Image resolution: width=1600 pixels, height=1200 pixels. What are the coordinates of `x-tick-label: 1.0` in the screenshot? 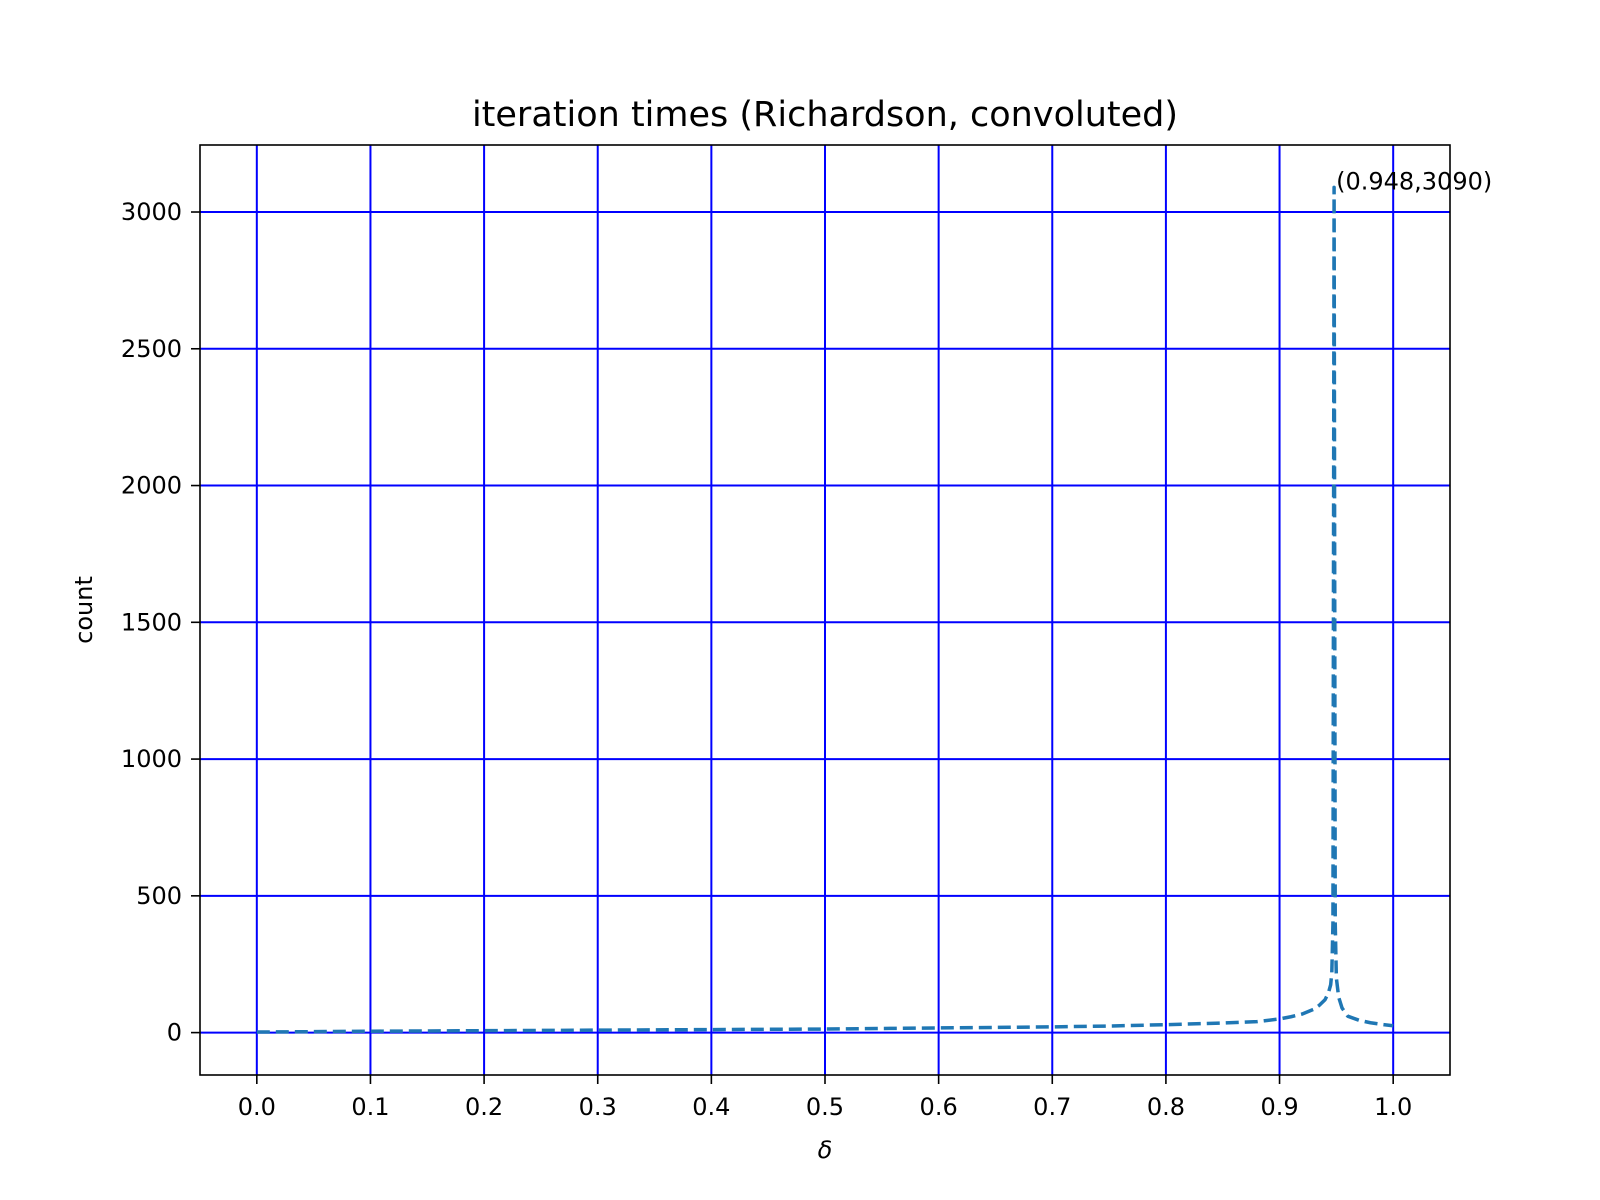 It's located at (1393, 1107).